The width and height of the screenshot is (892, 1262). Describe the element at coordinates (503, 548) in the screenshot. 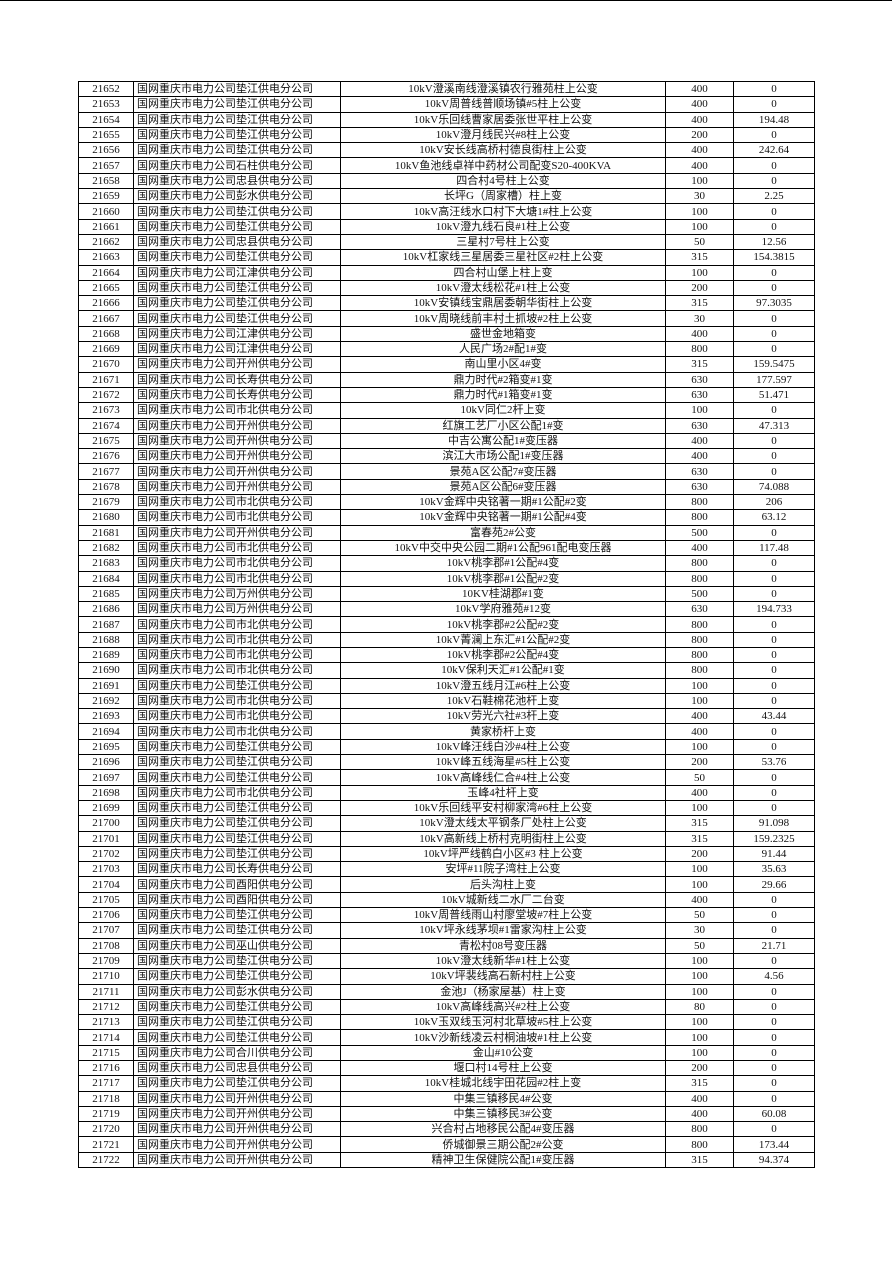

I see `cell-transformer-name: 10kV中交中央公园二期#1公配961配电变压器` at that location.